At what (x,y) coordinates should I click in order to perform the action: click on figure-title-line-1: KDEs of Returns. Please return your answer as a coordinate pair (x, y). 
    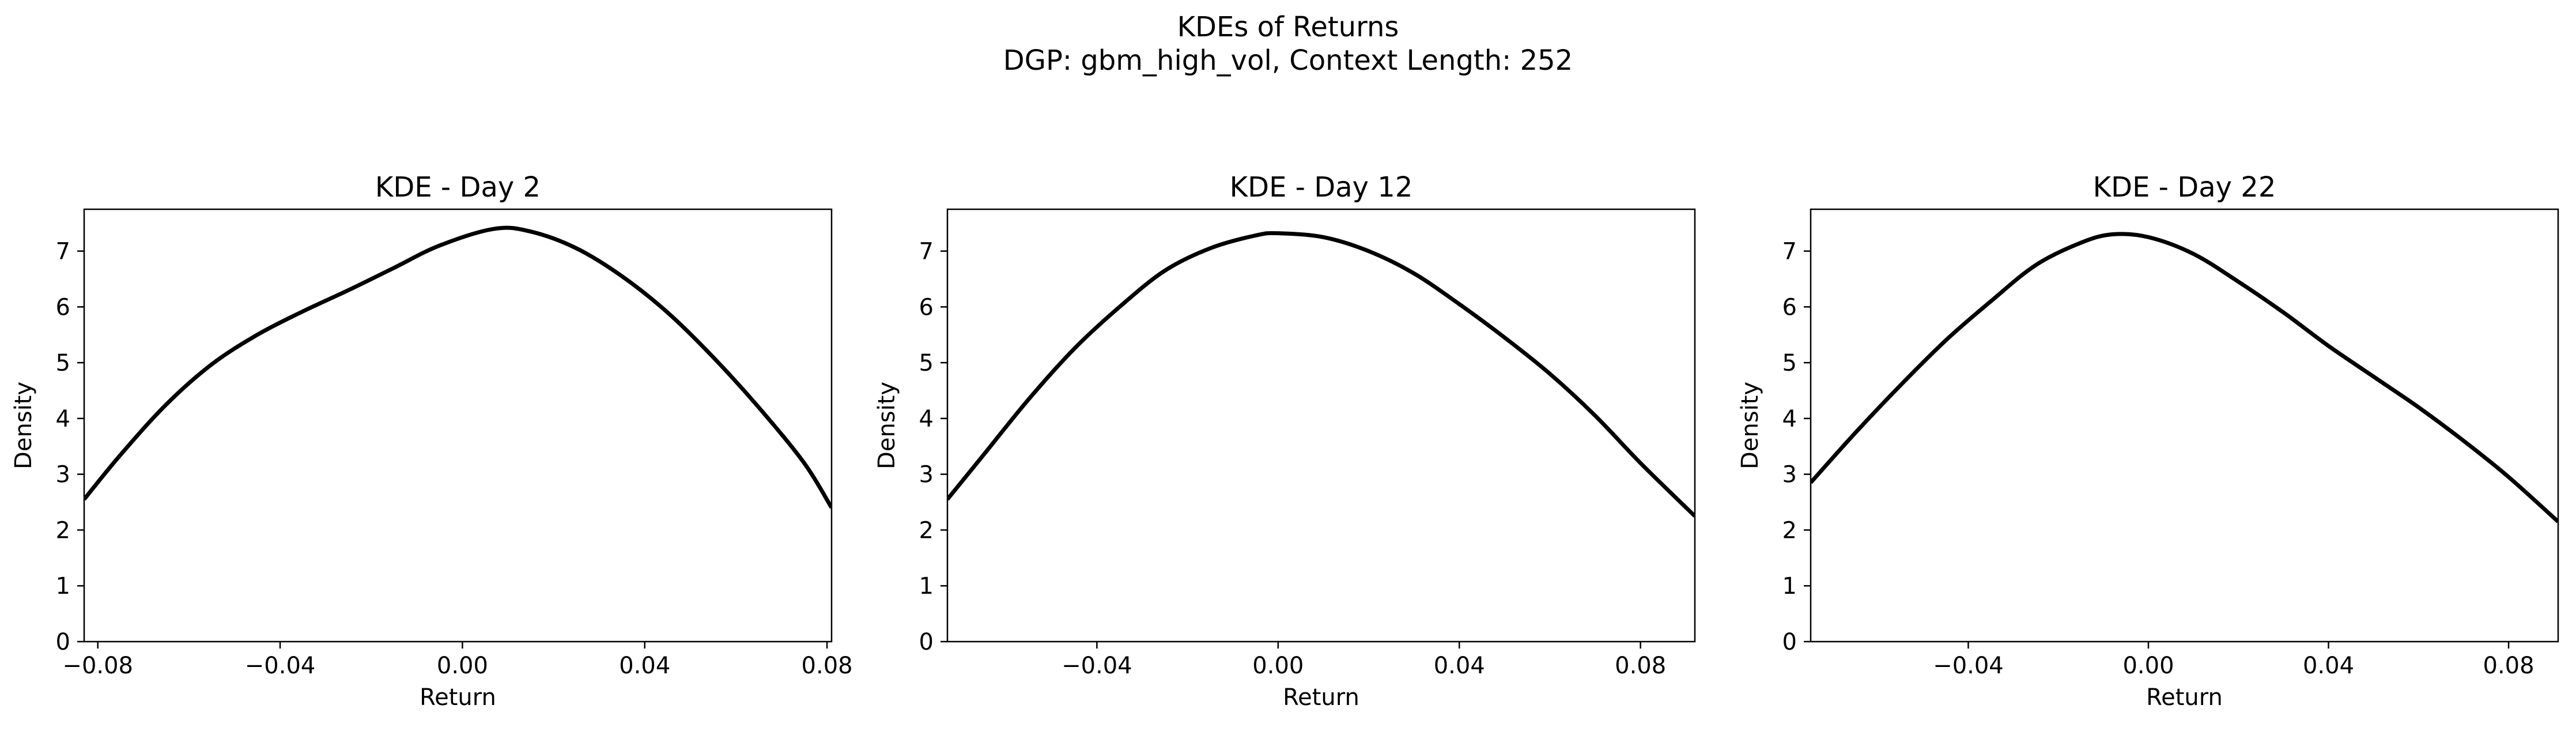
    Looking at the image, I should click on (1288, 27).